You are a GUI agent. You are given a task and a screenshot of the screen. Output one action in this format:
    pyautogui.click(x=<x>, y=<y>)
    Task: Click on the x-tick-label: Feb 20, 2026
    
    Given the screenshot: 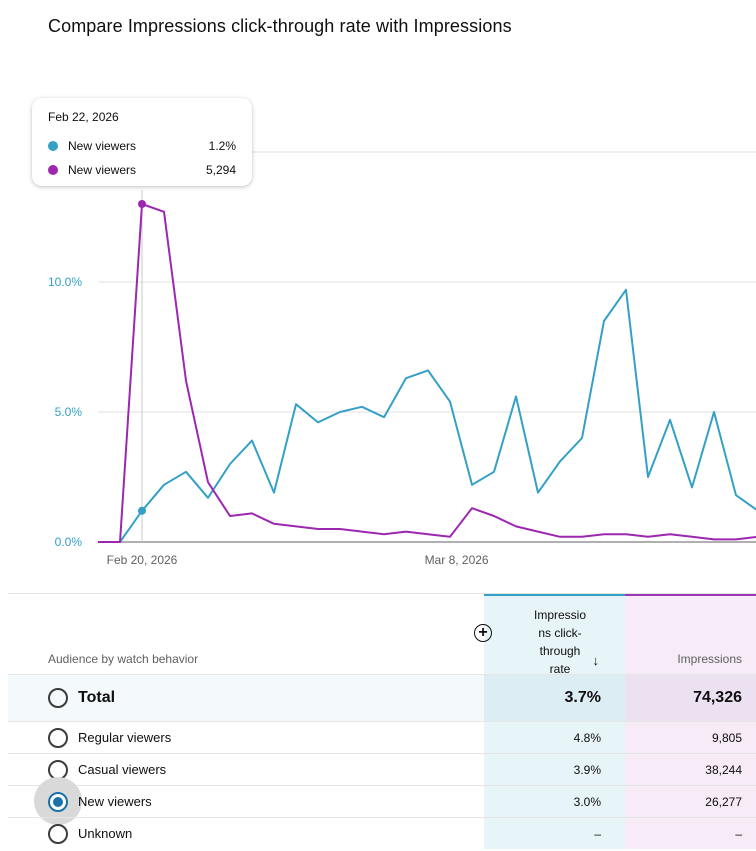 What is the action you would take?
    pyautogui.click(x=142, y=560)
    